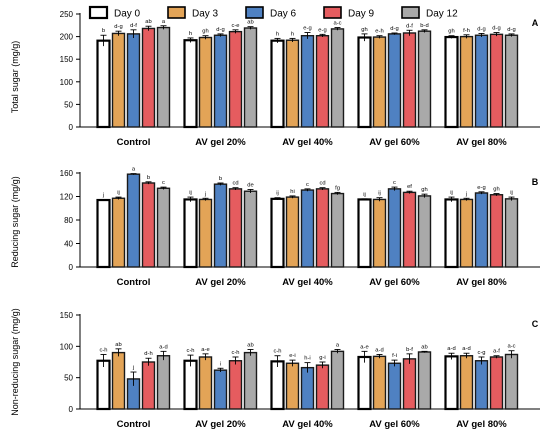  Describe the element at coordinates (442, 14) in the screenshot. I see `legend-label: Day 12` at that location.